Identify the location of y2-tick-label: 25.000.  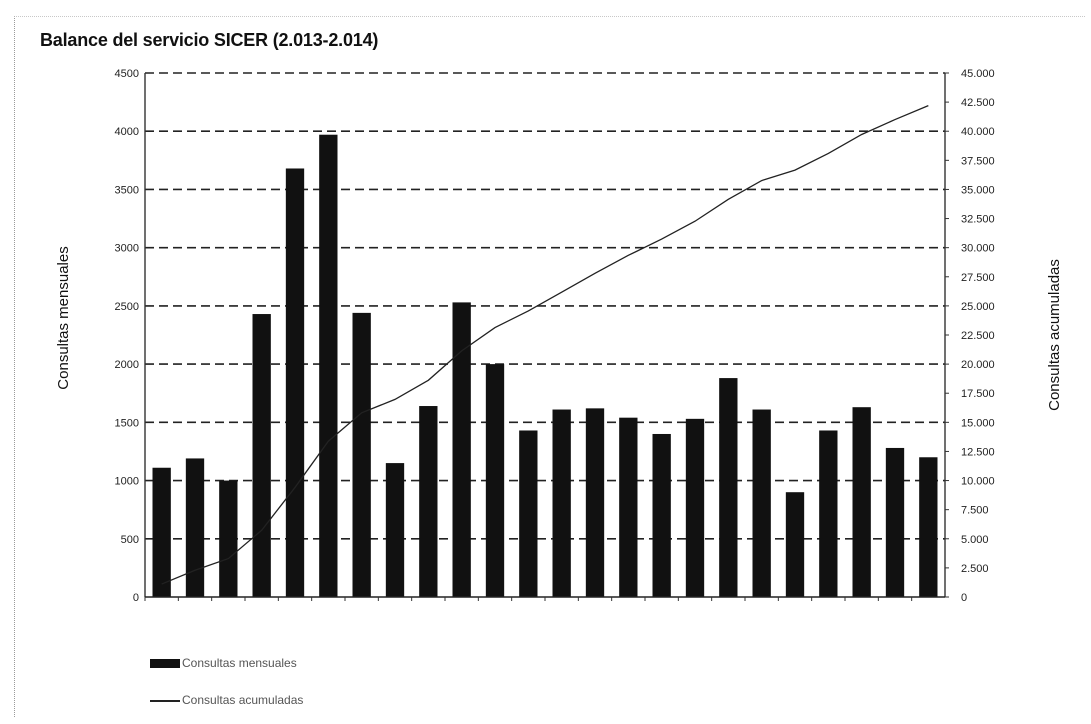
(978, 307).